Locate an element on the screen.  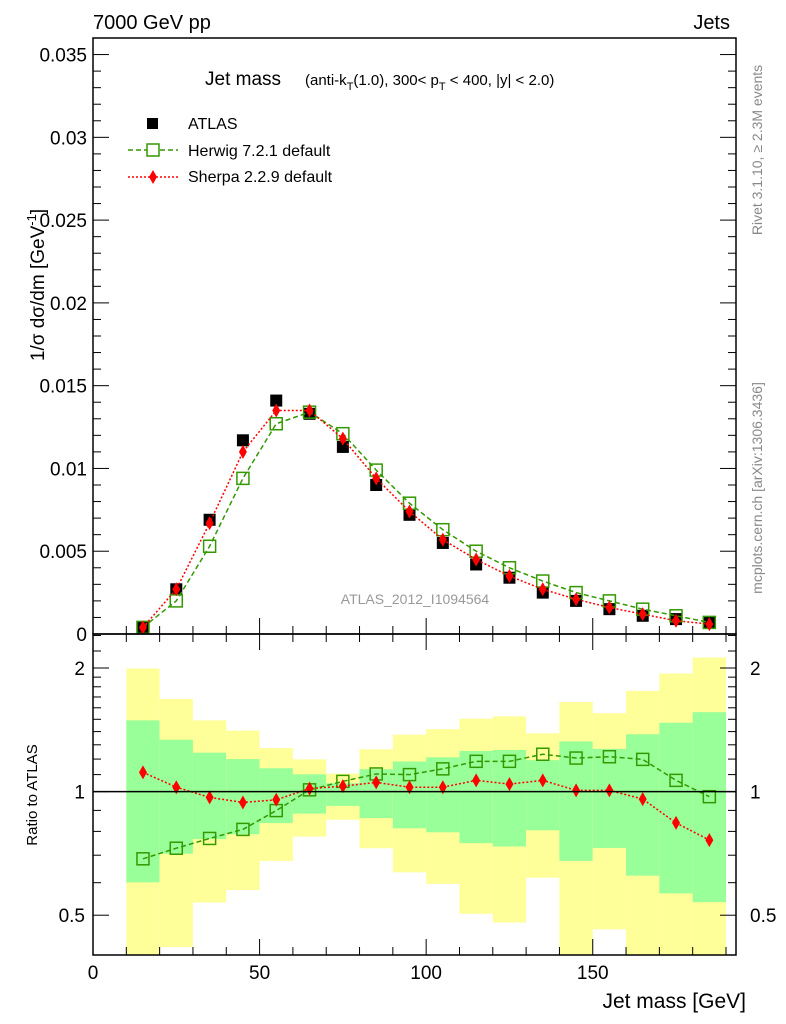
y-tick-label: 0.02 is located at coordinates (68, 304).